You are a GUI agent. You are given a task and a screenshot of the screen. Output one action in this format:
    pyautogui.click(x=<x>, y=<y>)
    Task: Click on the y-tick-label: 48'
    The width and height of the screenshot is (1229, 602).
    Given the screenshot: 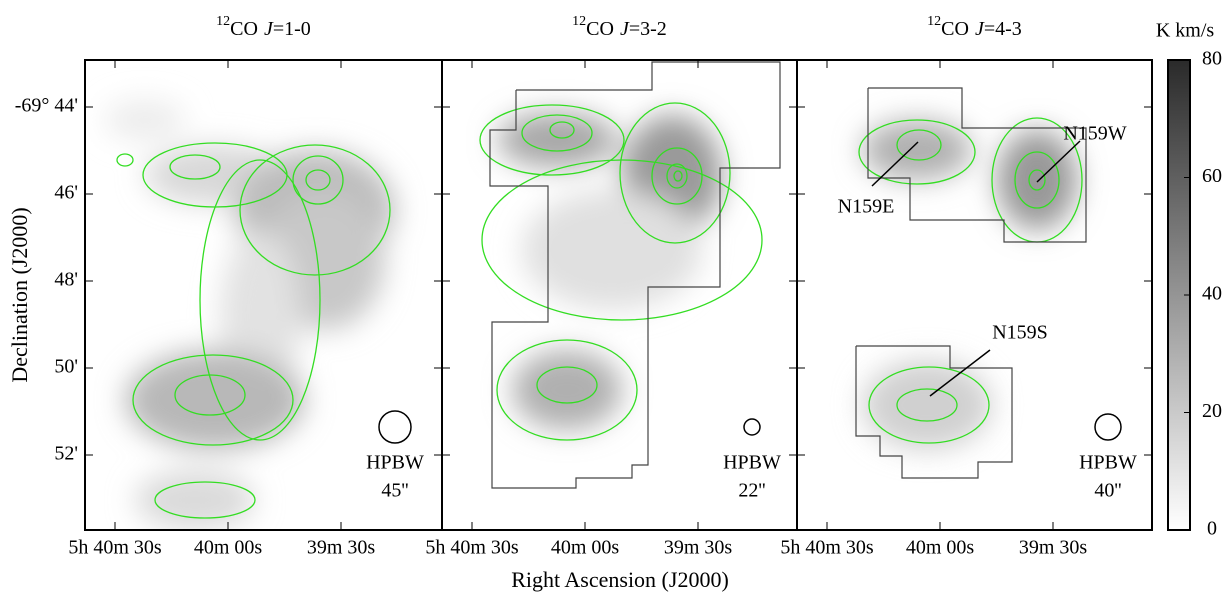 What is the action you would take?
    pyautogui.click(x=66, y=280)
    